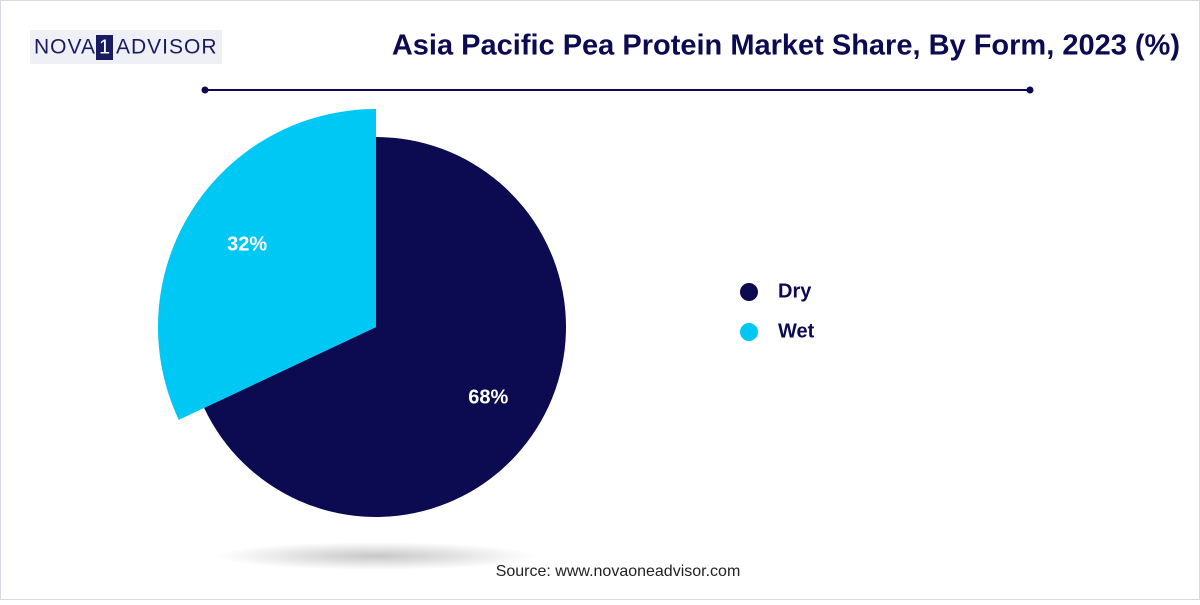 The height and width of the screenshot is (605, 1200). Describe the element at coordinates (795, 291) in the screenshot. I see `legend-label: Dry` at that location.